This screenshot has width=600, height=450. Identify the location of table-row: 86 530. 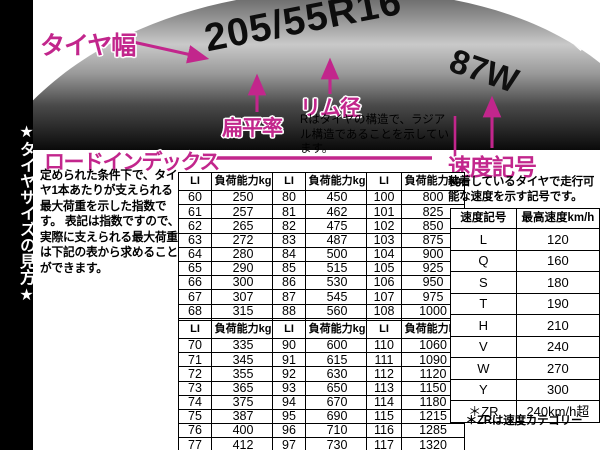
(320, 283).